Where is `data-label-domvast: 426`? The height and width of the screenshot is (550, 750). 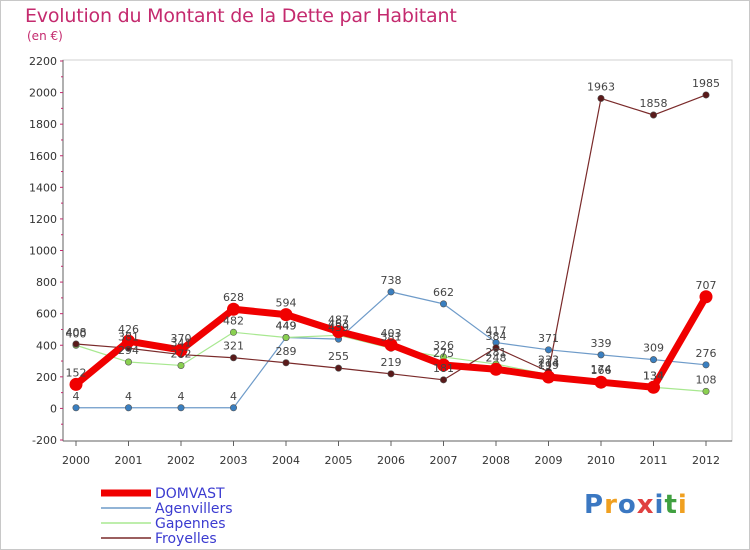 data-label-domvast: 426 is located at coordinates (128, 329).